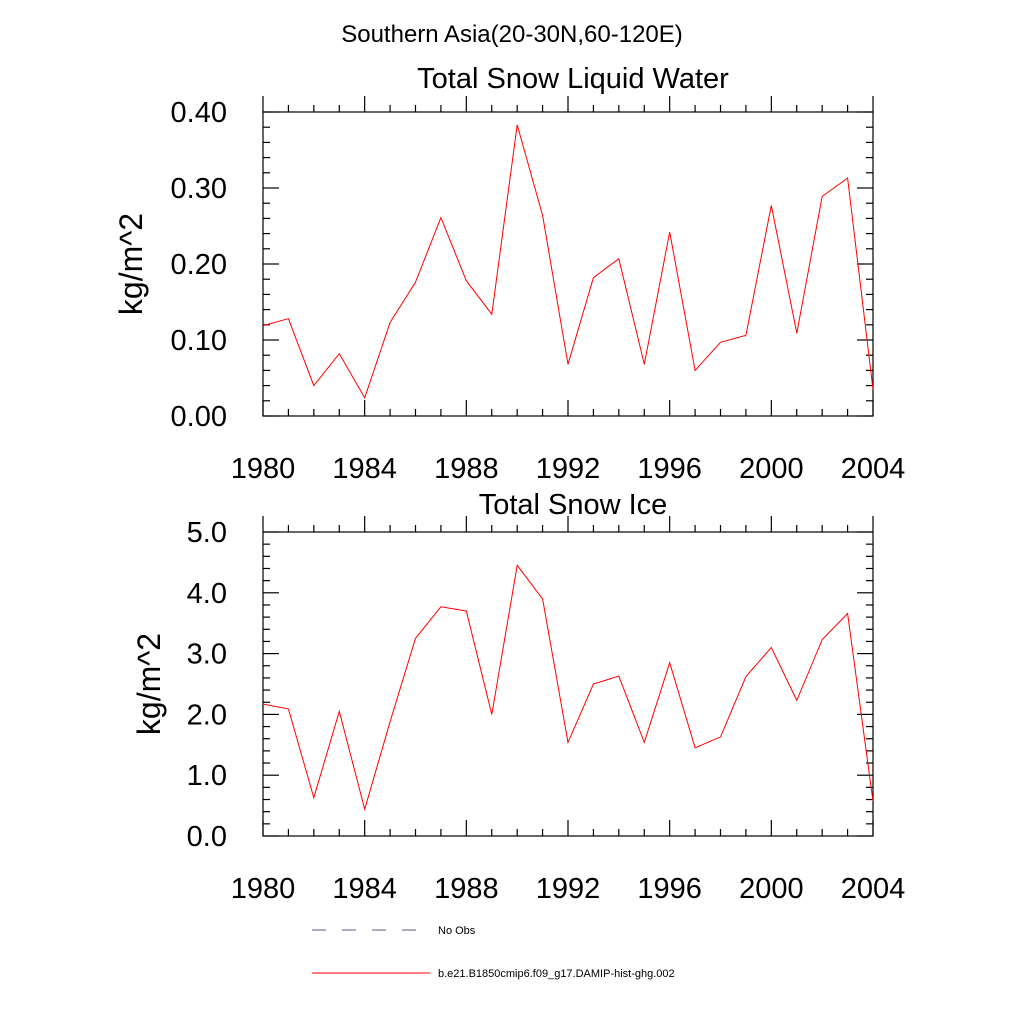 The image size is (1024, 1024). Describe the element at coordinates (199, 417) in the screenshot. I see `y-tick-label: 0.00` at that location.